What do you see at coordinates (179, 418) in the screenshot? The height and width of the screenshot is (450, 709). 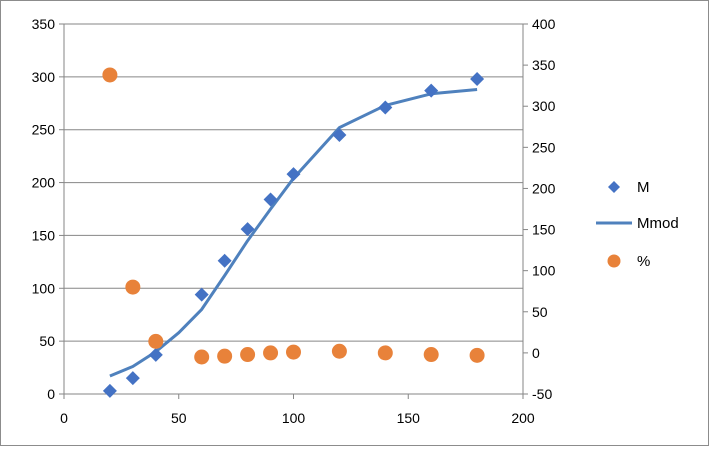 I see `x-tick-label: 50` at bounding box center [179, 418].